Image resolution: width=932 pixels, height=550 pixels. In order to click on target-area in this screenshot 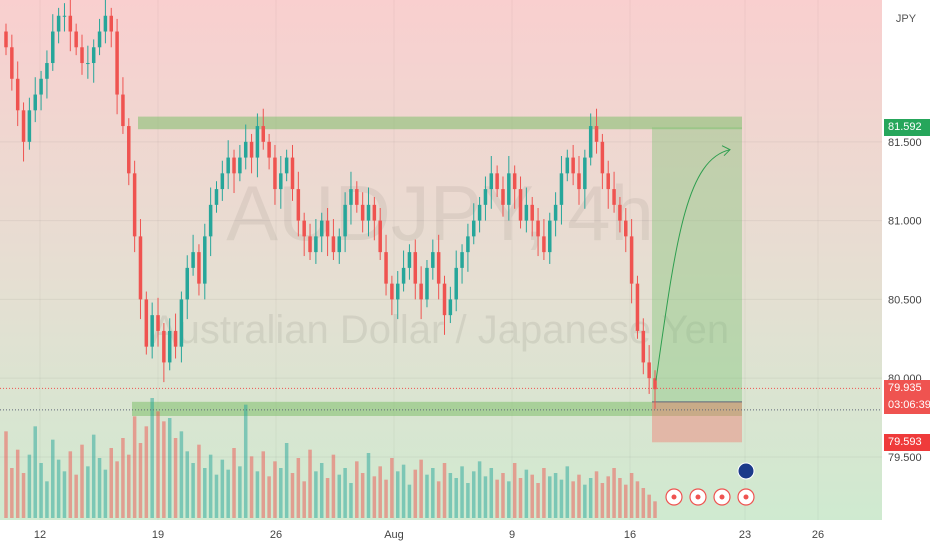, I will do `click(697, 264)`.